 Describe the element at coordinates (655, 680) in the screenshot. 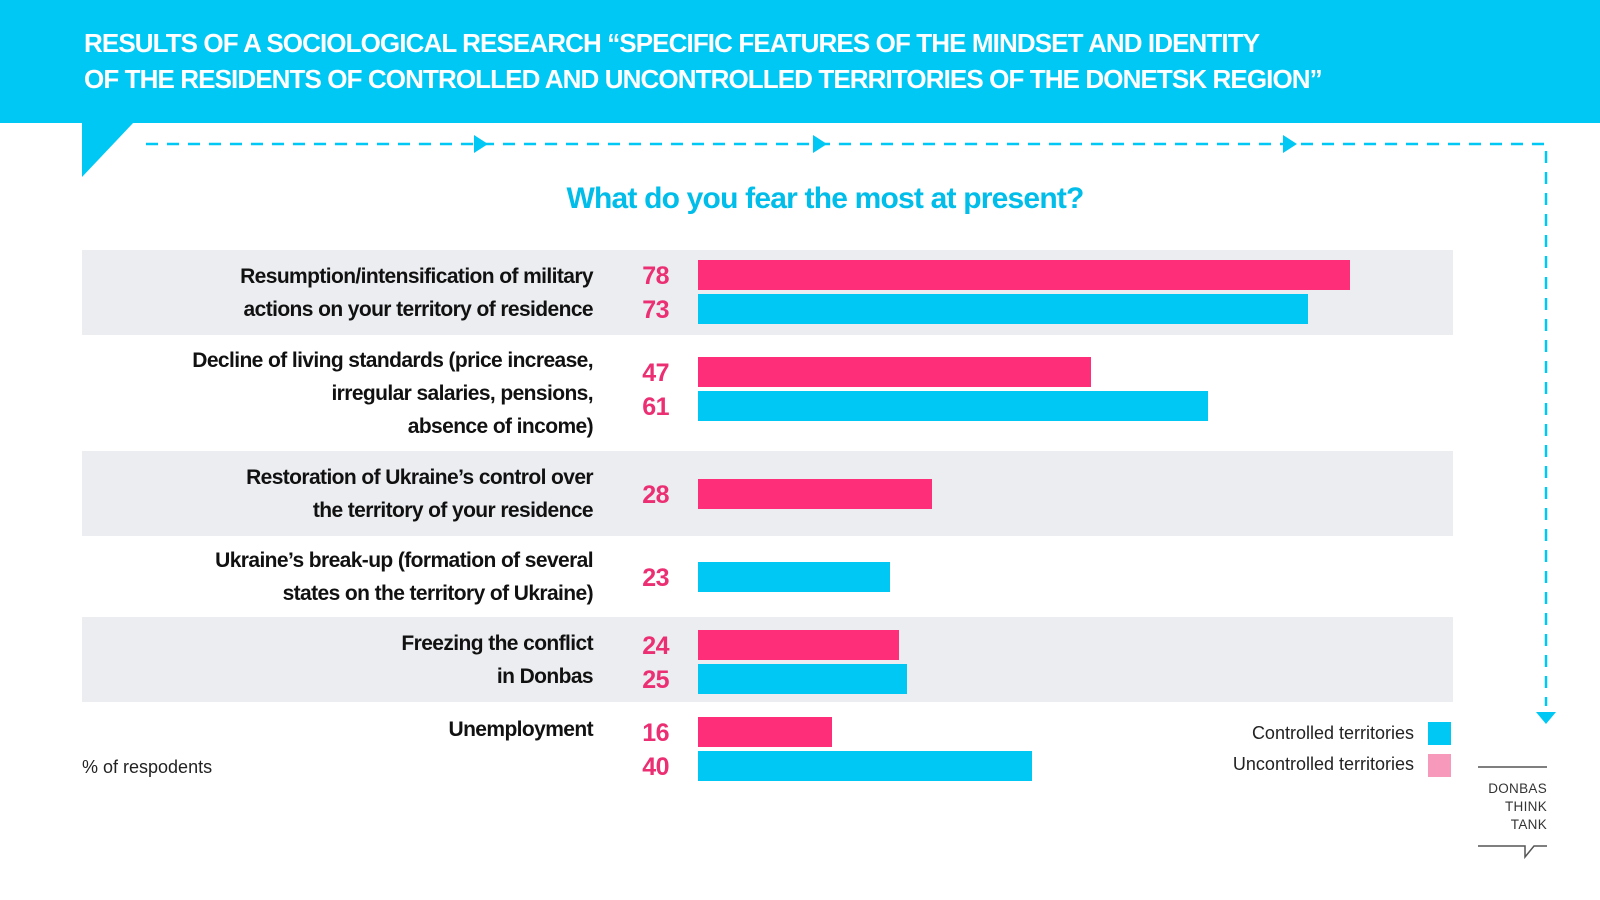

I see `value-label: 25` at that location.